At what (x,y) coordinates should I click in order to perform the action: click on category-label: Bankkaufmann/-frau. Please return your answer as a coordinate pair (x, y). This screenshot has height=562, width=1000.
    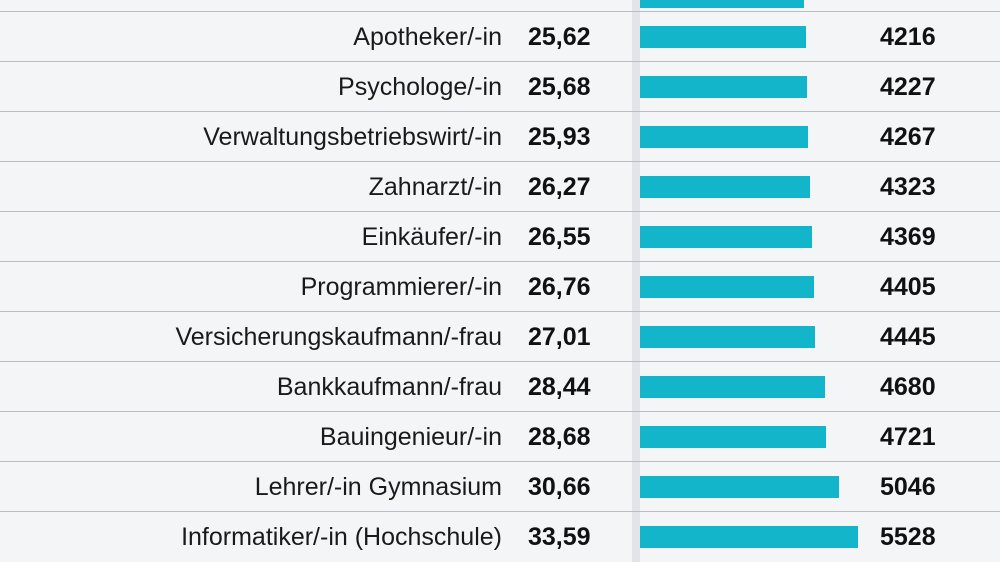
    Looking at the image, I should click on (389, 387).